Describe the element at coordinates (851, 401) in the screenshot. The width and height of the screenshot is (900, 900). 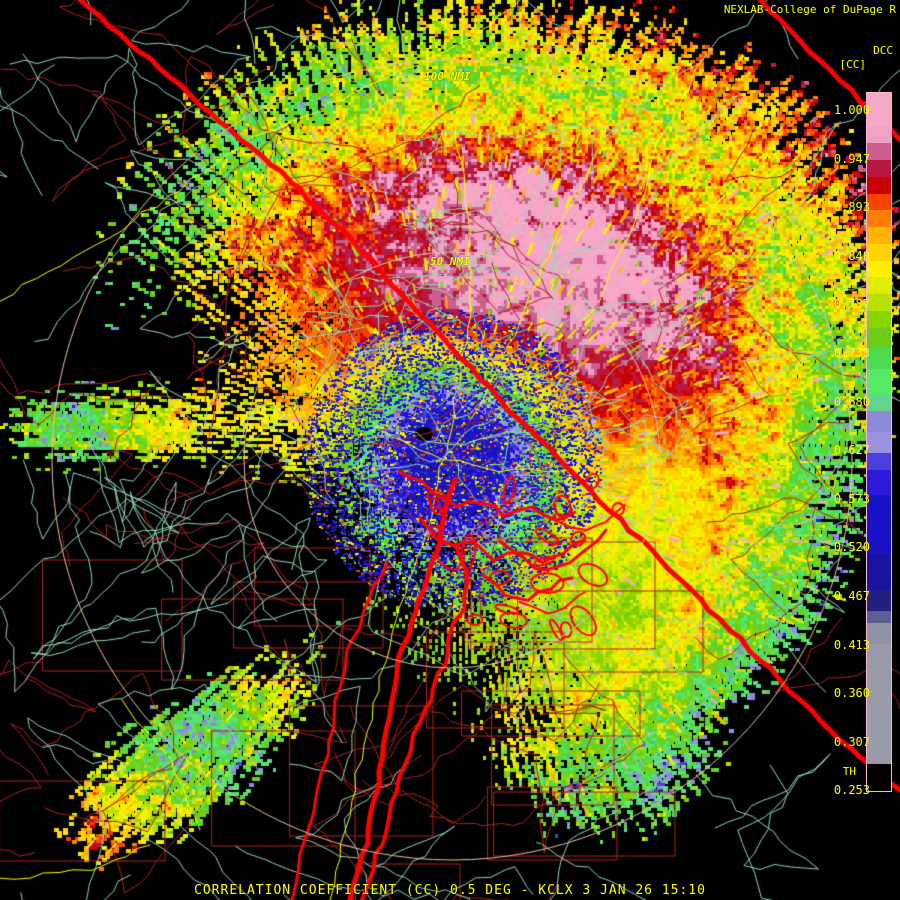
I see `color-scale-tick: 0.680` at that location.